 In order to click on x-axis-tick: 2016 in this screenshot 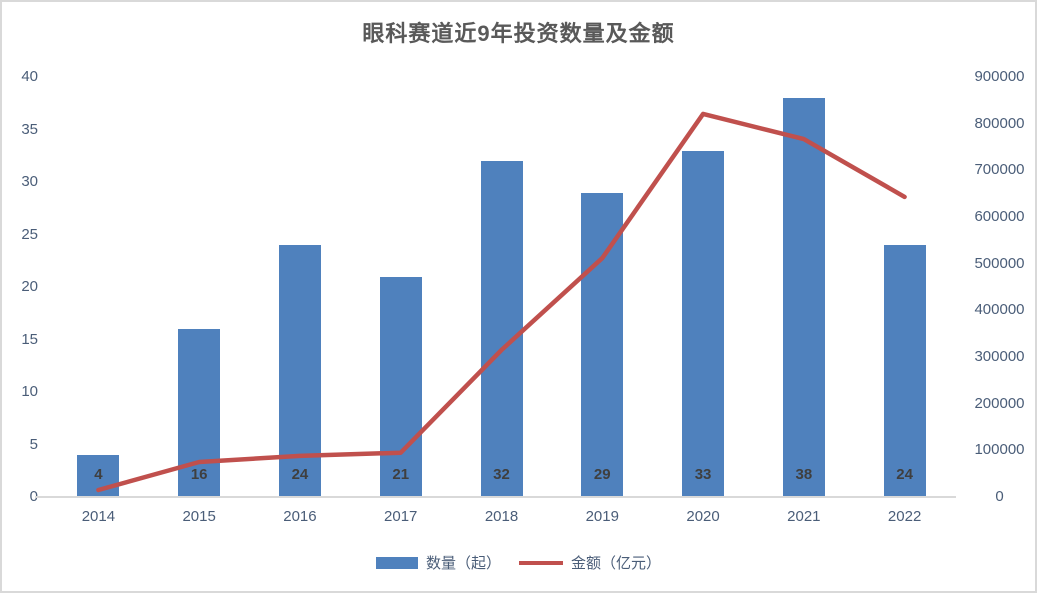, I will do `click(300, 516)`.